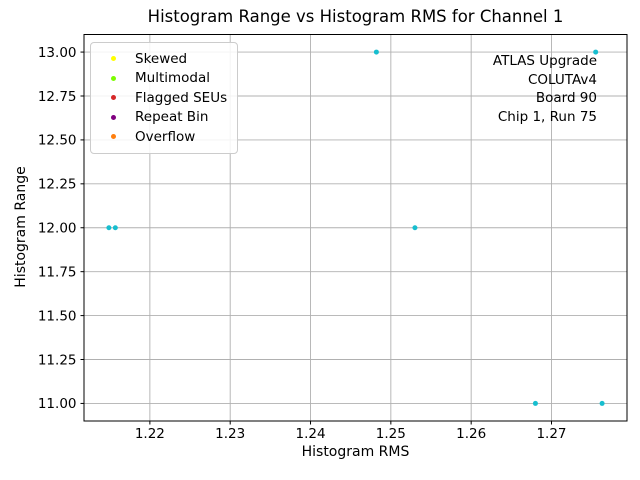  I want to click on x-tick-label: 1.22, so click(150, 434).